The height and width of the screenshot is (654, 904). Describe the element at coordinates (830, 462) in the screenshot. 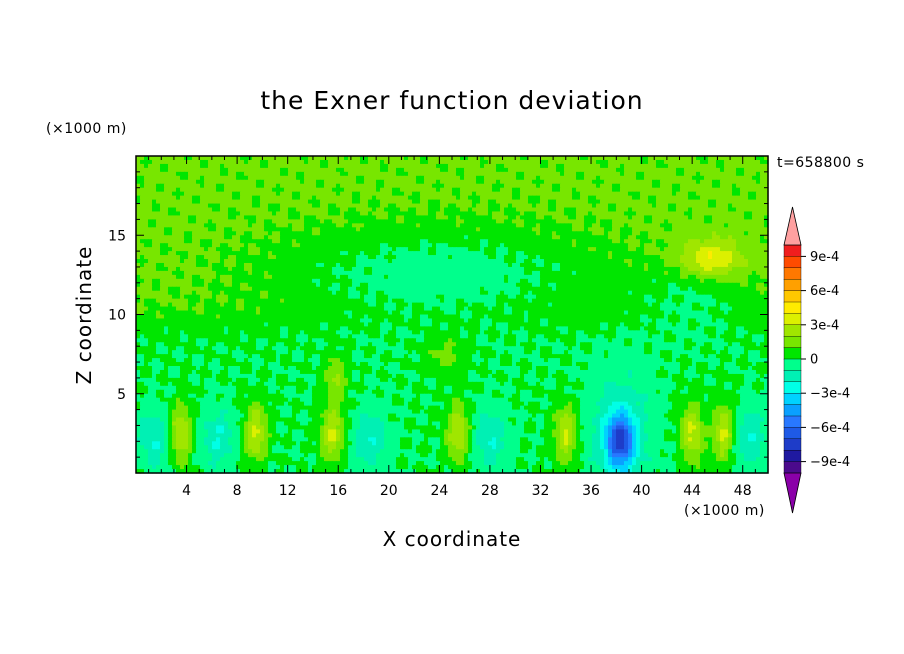

I see `colorbar-label: −9e-4` at that location.